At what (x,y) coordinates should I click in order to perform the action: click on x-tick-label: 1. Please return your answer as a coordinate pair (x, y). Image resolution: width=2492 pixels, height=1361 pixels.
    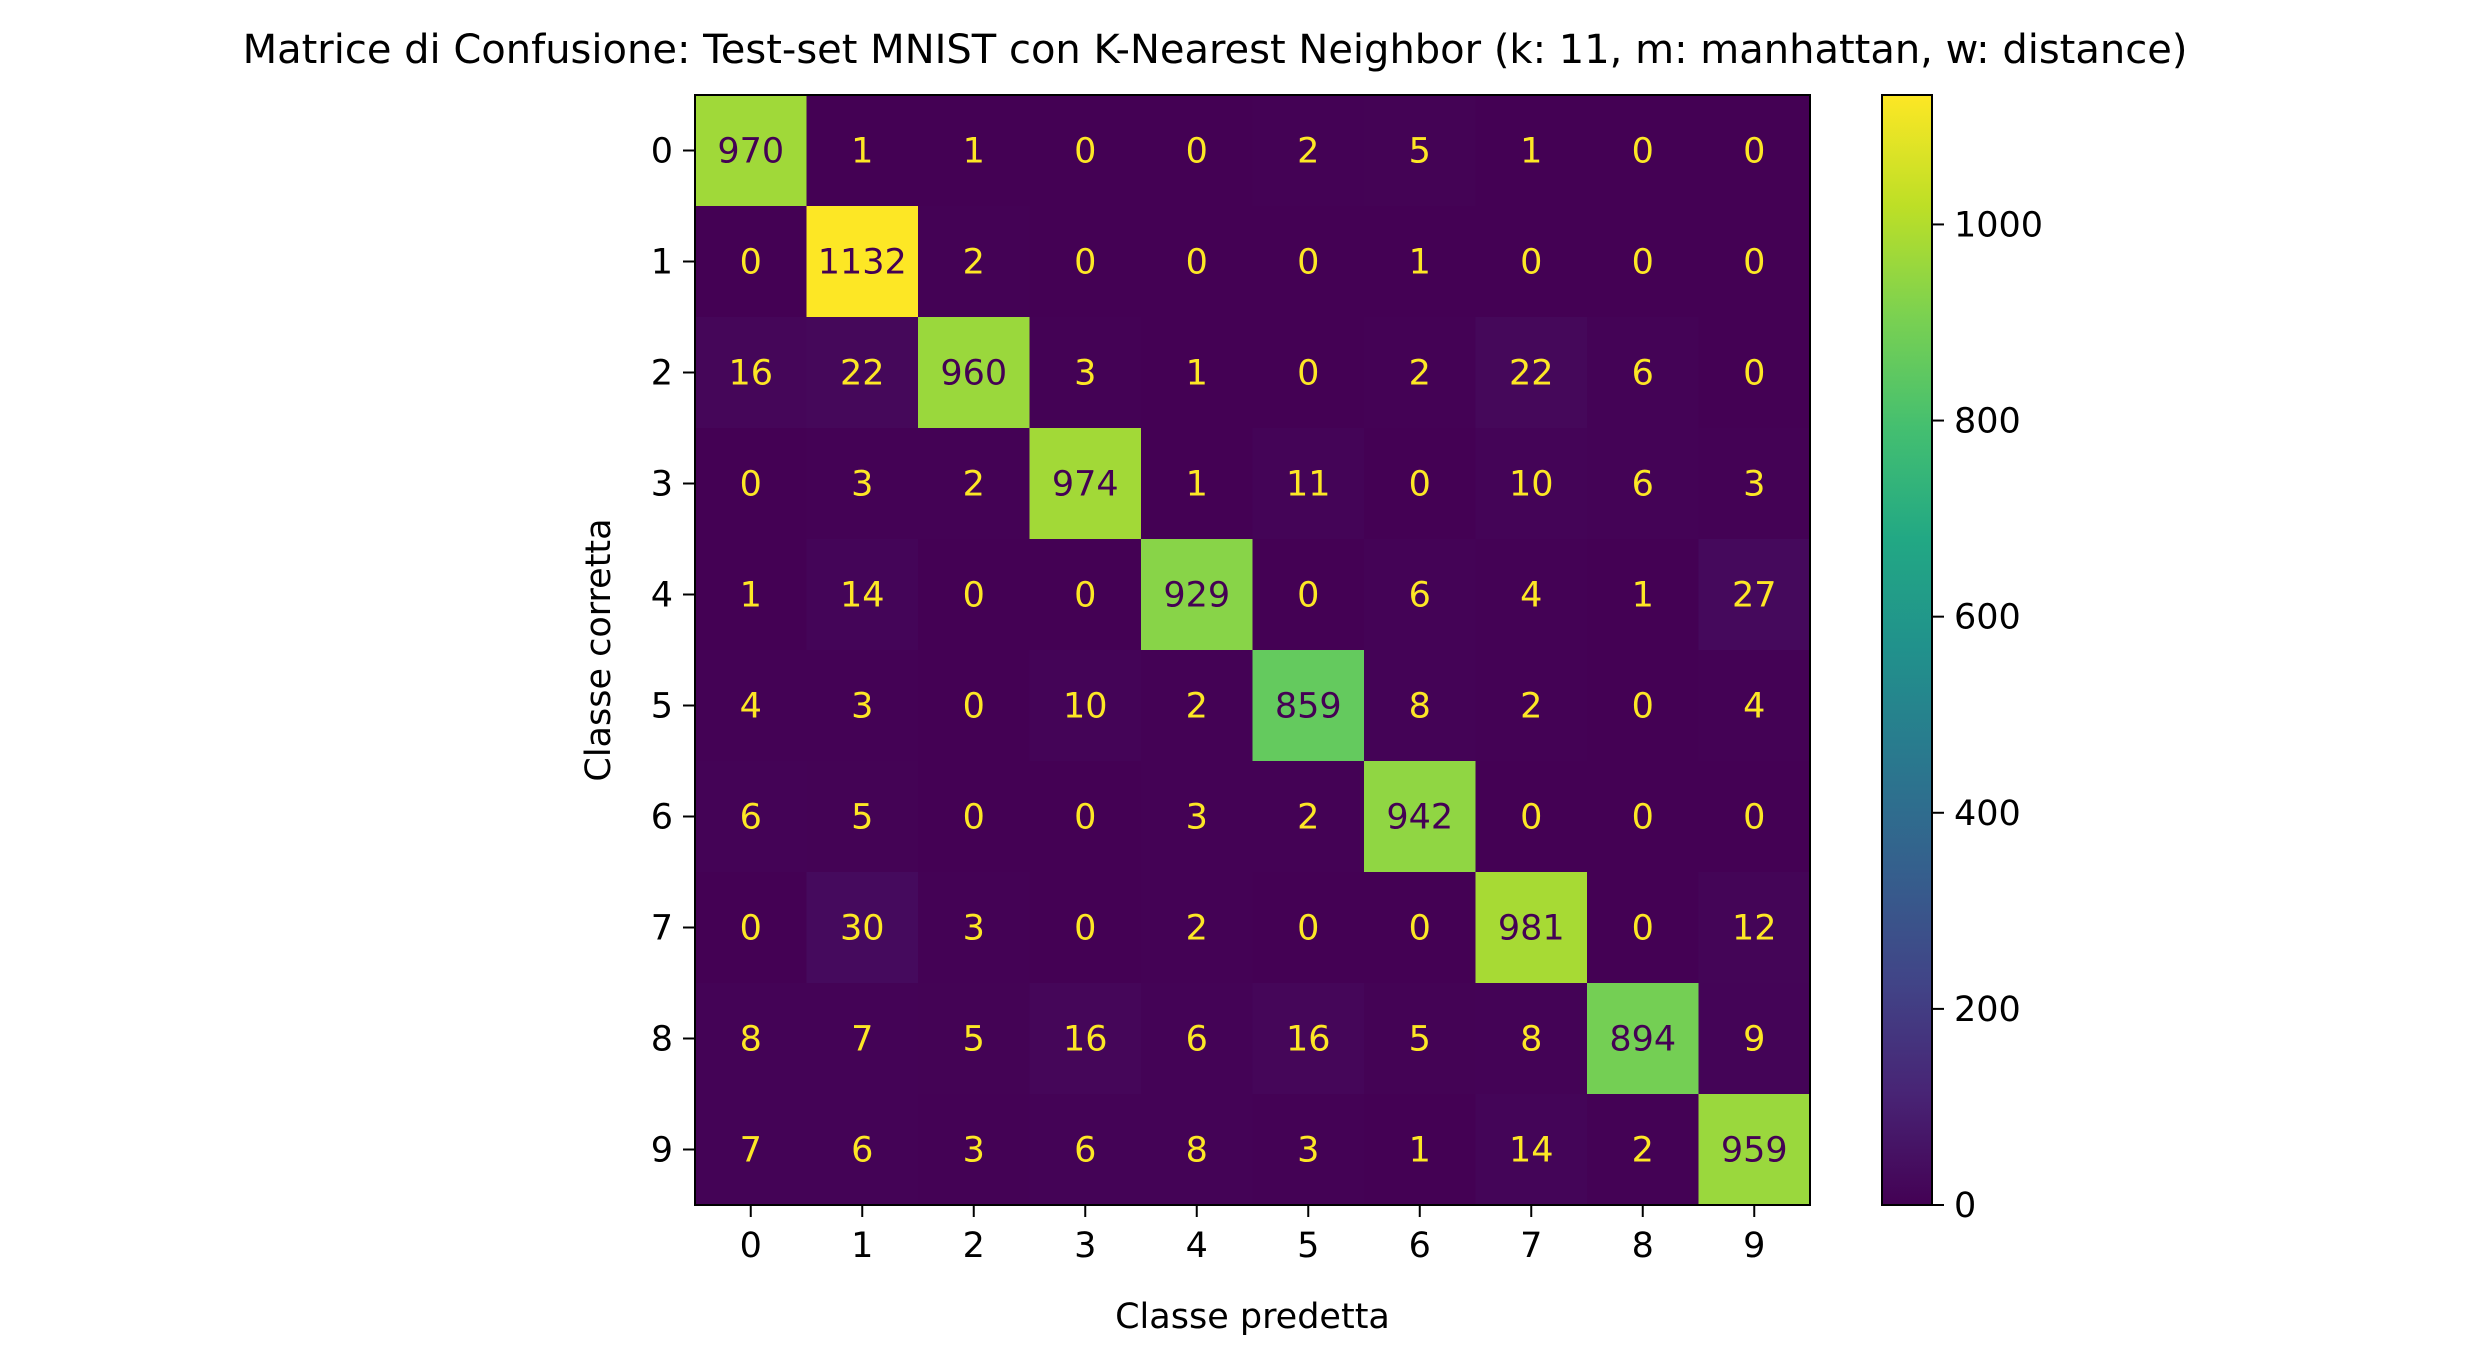
    Looking at the image, I should click on (862, 1246).